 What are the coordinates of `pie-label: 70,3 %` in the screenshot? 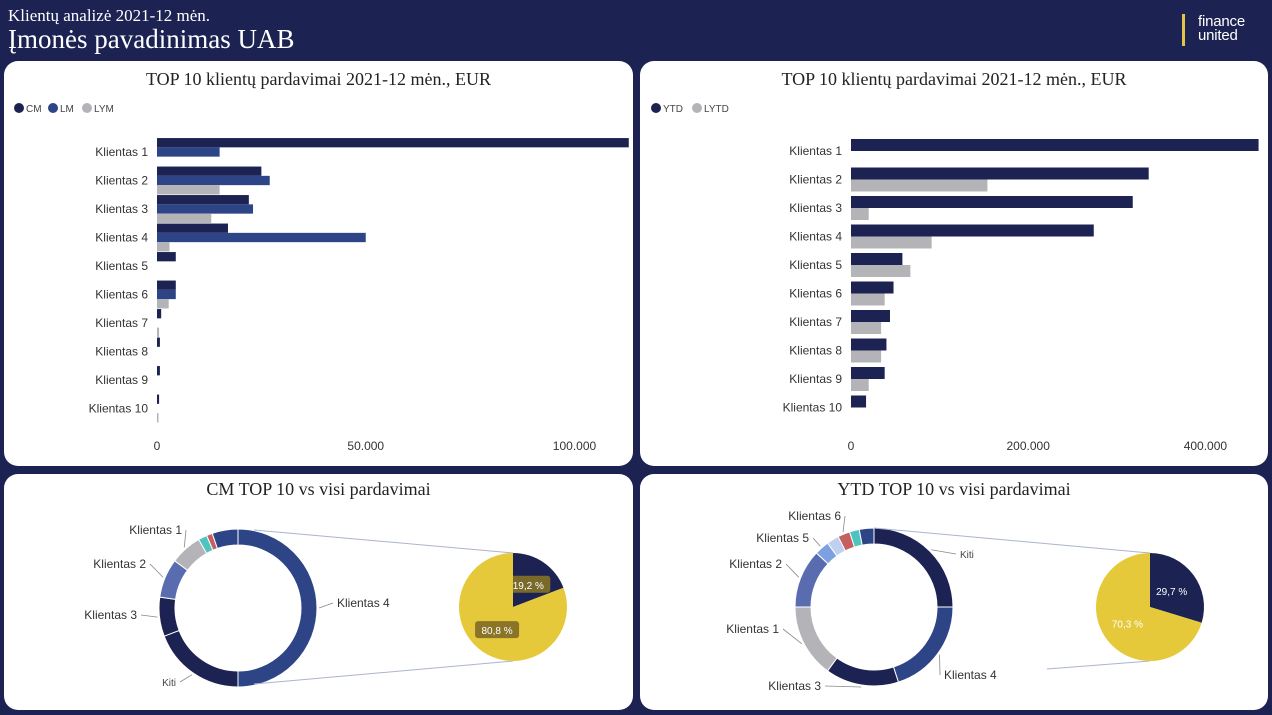 It's located at (1127, 625).